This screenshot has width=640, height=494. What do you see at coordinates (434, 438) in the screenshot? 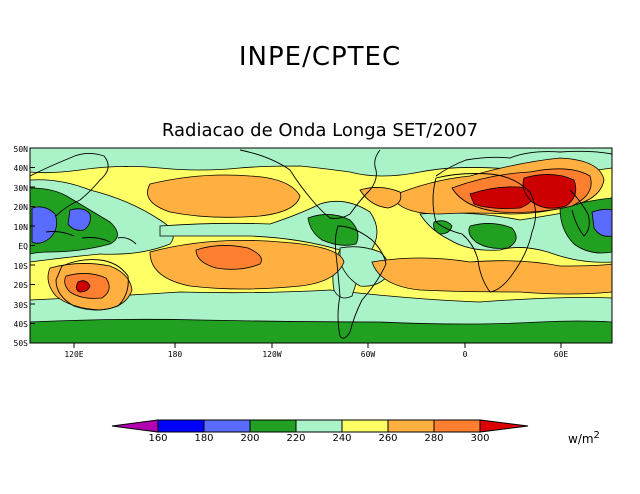
I see `colorbar-label-280: 280` at bounding box center [434, 438].